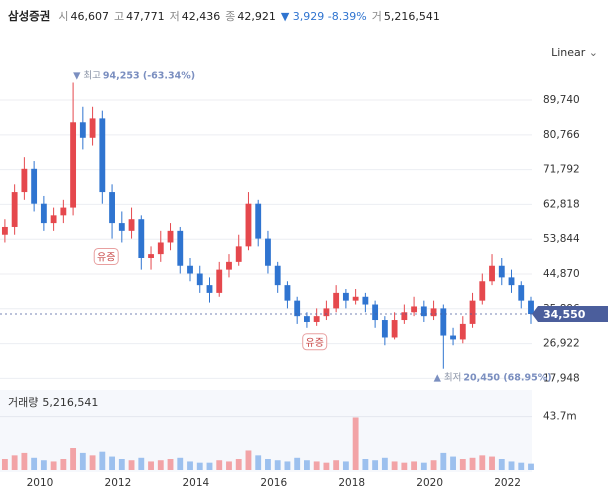 This screenshot has height=499, width=612. Describe the element at coordinates (493, 377) in the screenshot. I see `annotation: ▲ 최저 20,450 (68.95%)` at that location.